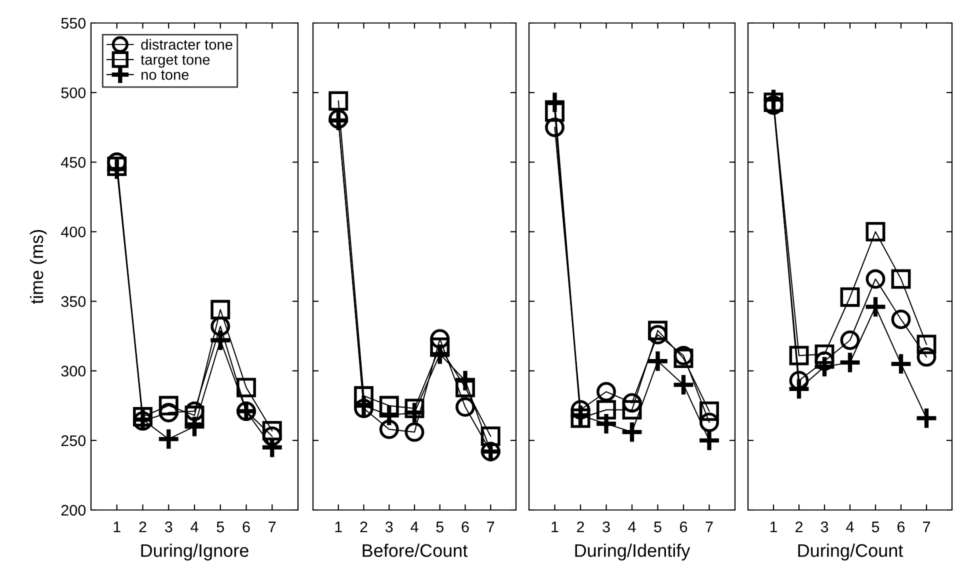  What do you see at coordinates (73, 232) in the screenshot?
I see `y-tick-label: 400` at bounding box center [73, 232].